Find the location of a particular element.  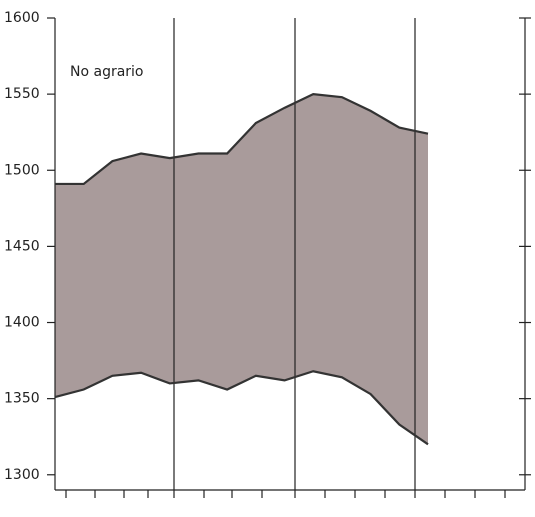

y-tick-label: 1500 is located at coordinates (22, 170).